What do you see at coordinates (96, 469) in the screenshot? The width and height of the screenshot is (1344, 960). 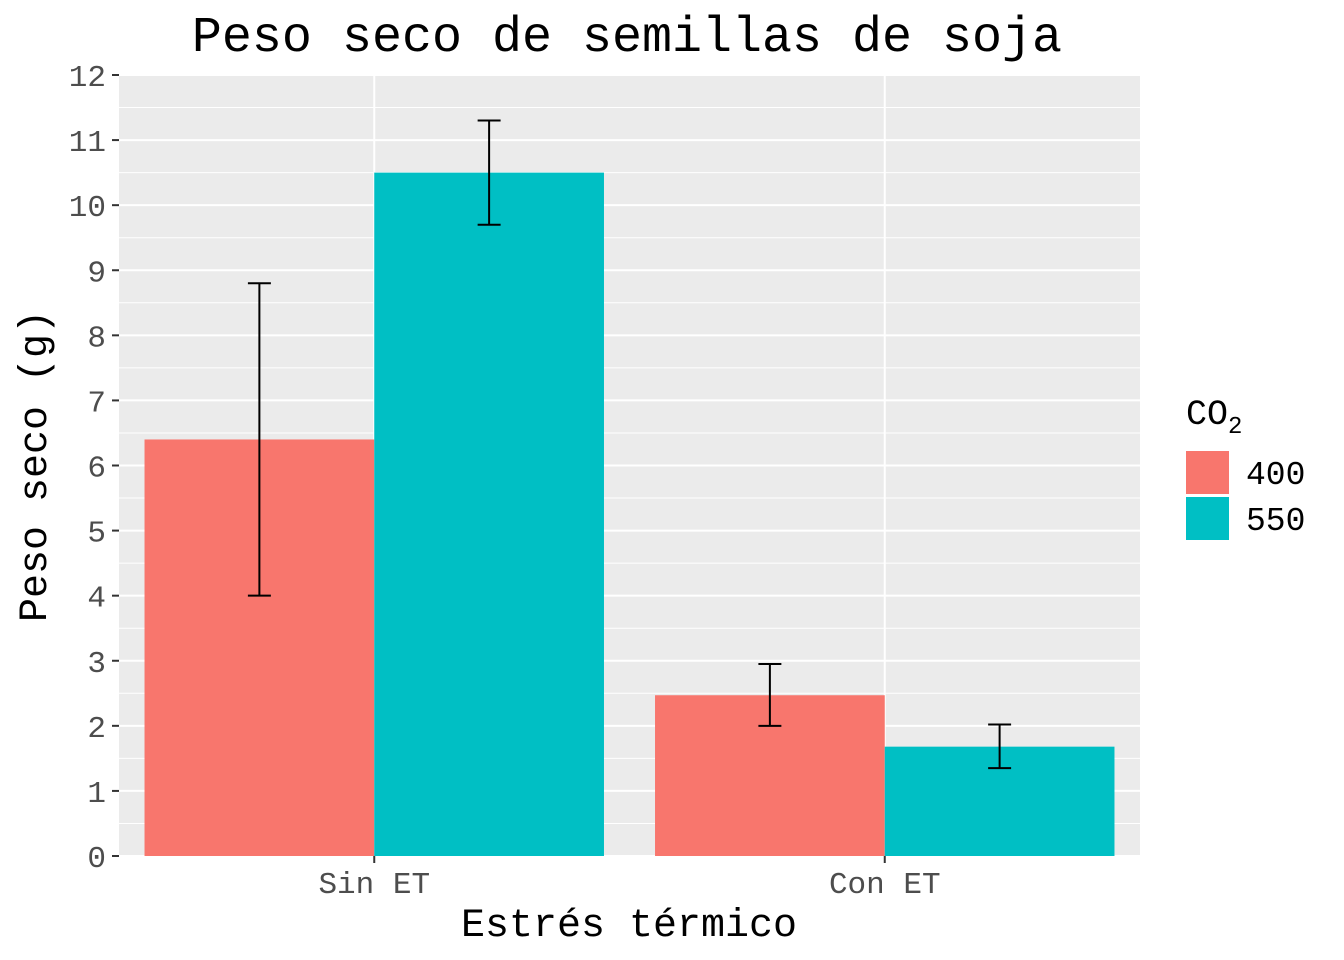 I see `y-tick-label: 6` at bounding box center [96, 469].